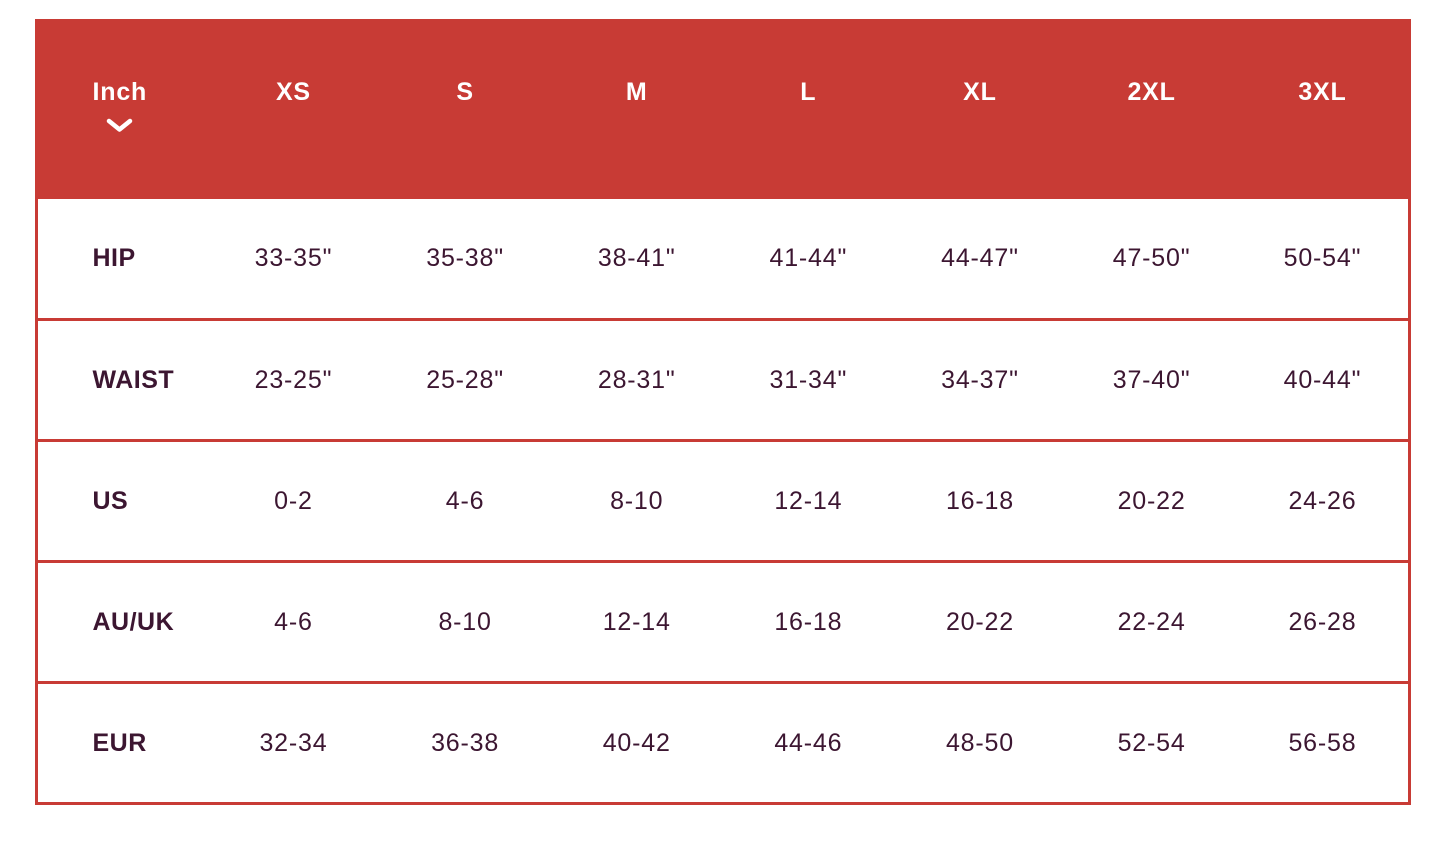  What do you see at coordinates (293, 743) in the screenshot?
I see `size-value-cell: 32-34` at bounding box center [293, 743].